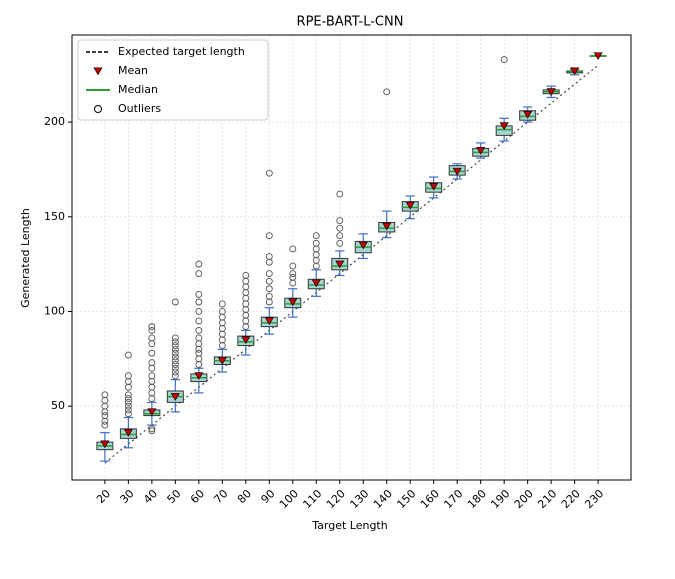 Image resolution: width=675 pixels, height=579 pixels. Describe the element at coordinates (547, 499) in the screenshot. I see `x-tick-label: 210` at that location.